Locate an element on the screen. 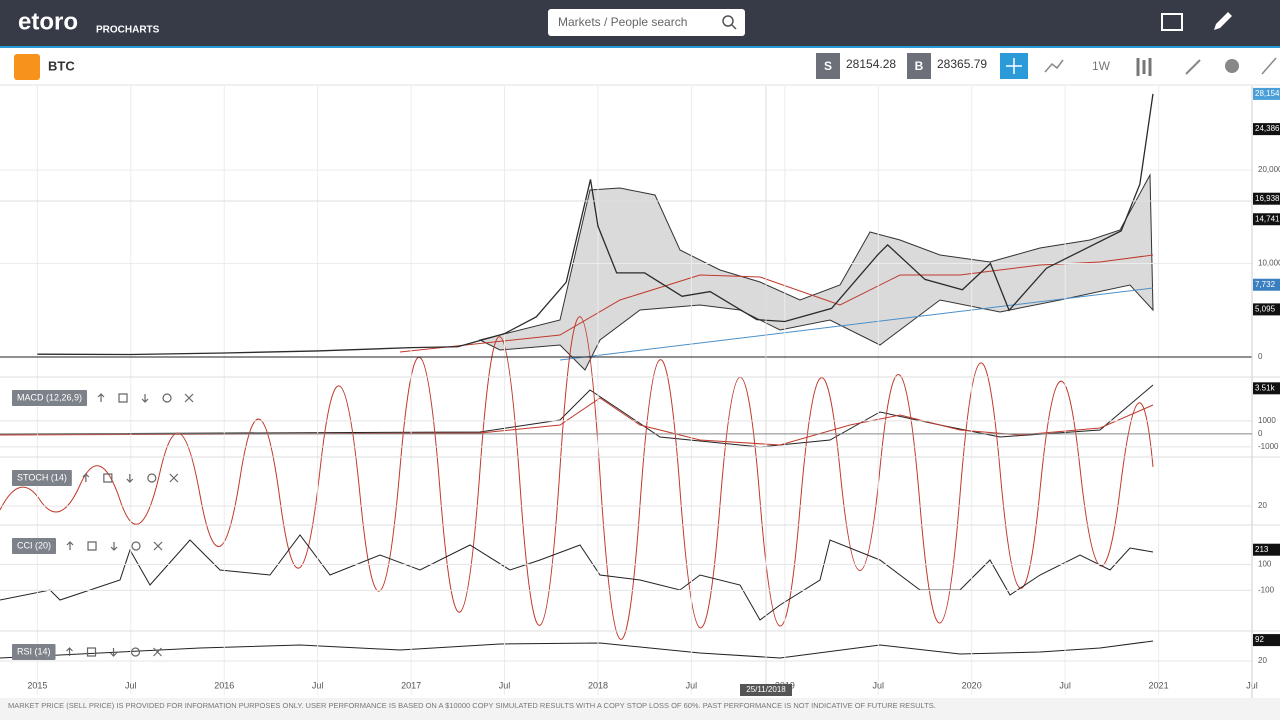 Image resolution: width=1280 pixels, height=725 pixels. price-tag-label: 24,386 is located at coordinates (1267, 128).